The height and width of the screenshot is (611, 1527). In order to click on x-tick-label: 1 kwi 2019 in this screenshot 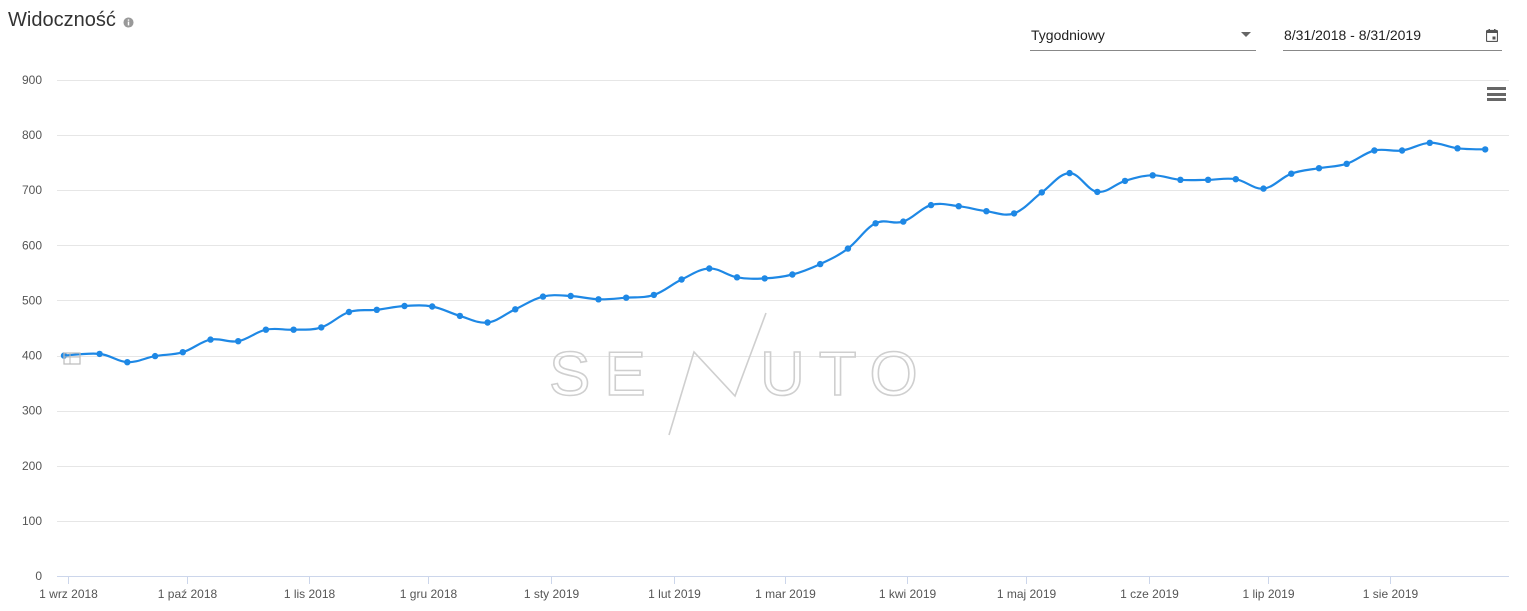, I will do `click(908, 594)`.